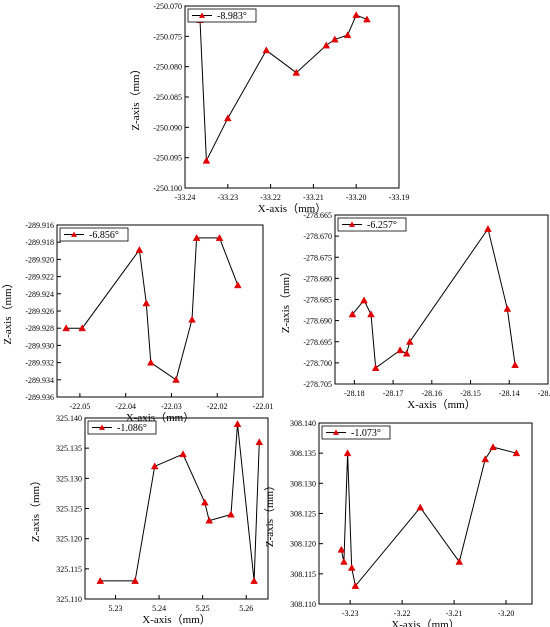 The width and height of the screenshot is (550, 627). Describe the element at coordinates (39, 397) in the screenshot. I see `y-tick-label: -289.936` at that location.